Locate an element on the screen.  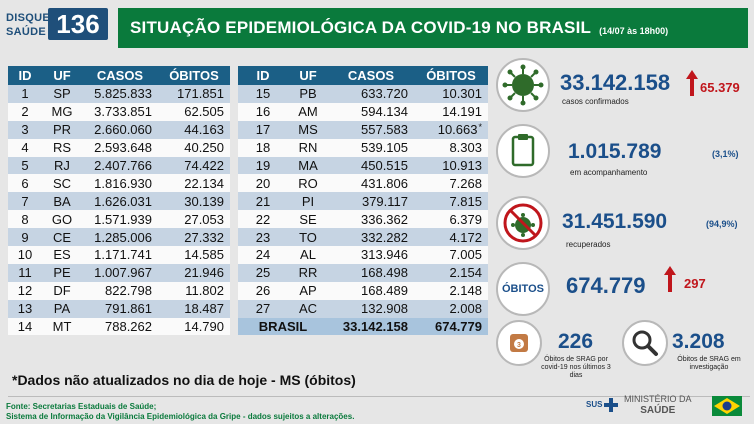
cell-casos: 332.282 is located at coordinates (371, 237).